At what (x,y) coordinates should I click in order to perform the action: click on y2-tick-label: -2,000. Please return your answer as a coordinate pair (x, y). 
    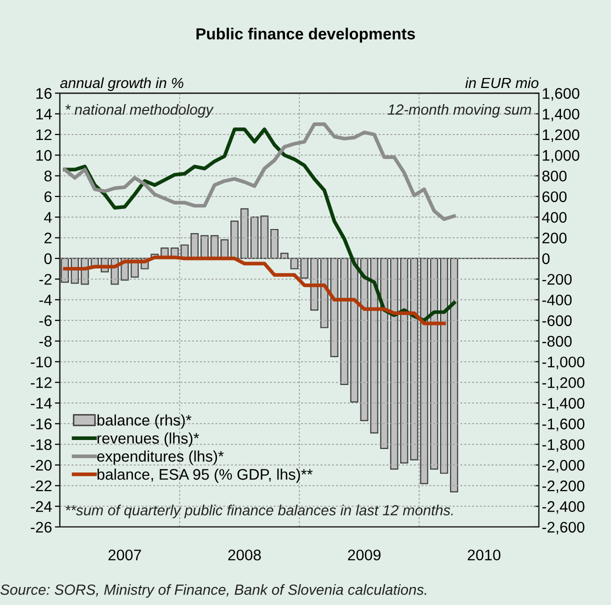
    Looking at the image, I should click on (563, 466).